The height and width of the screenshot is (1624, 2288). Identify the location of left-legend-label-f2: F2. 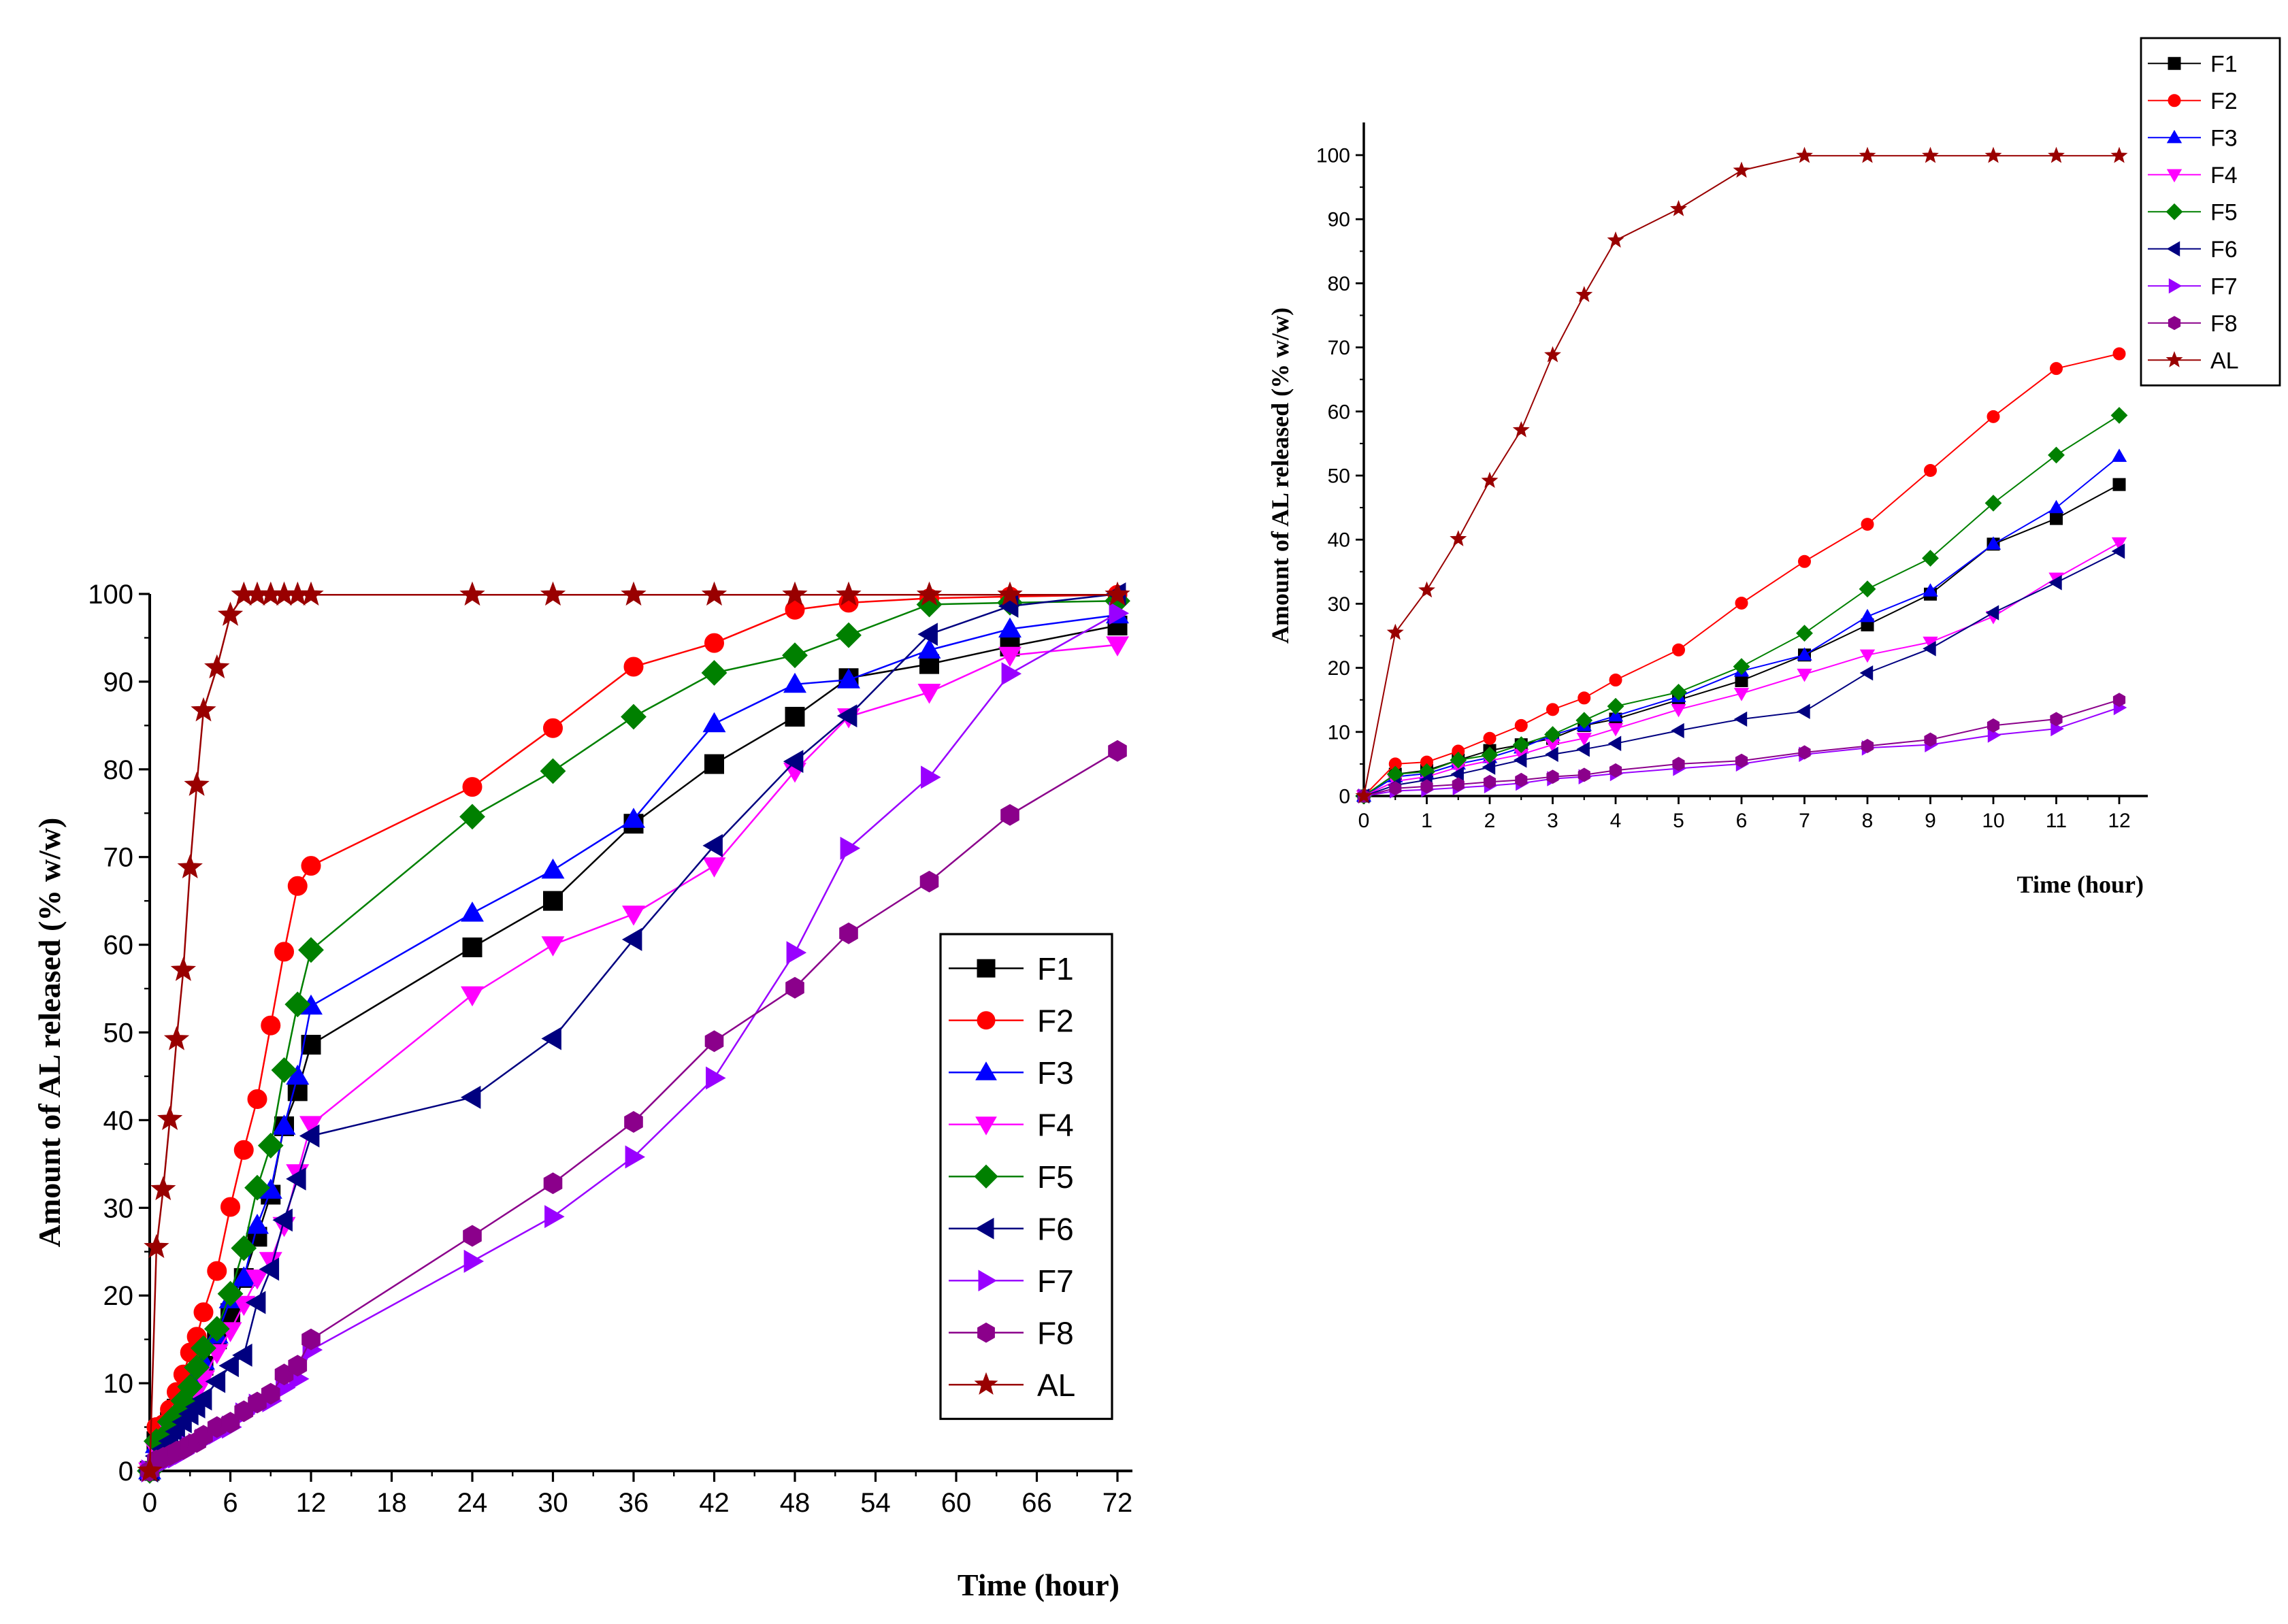
(1055, 1020).